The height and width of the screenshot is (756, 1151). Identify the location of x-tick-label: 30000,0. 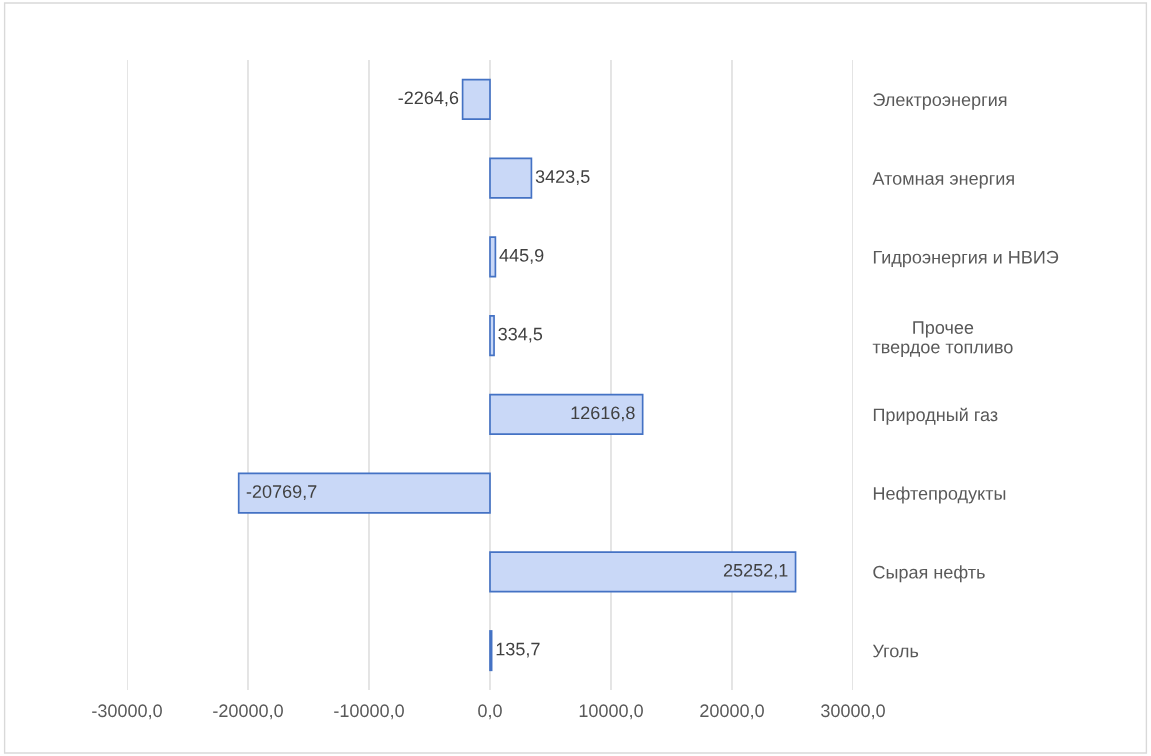
(853, 712).